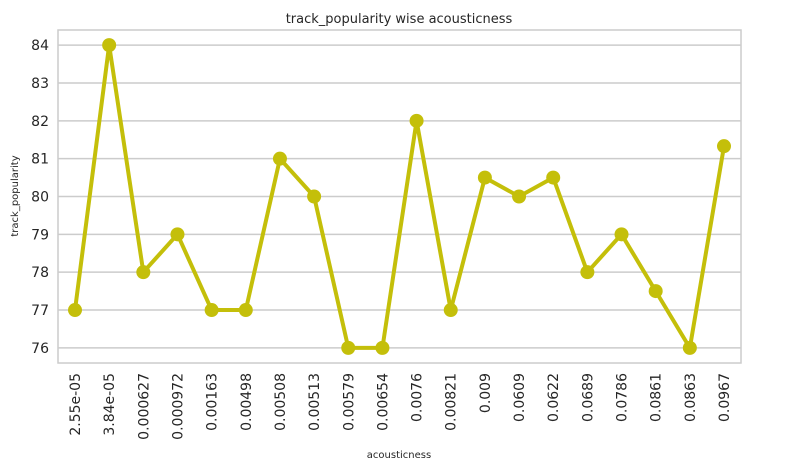  What do you see at coordinates (40, 235) in the screenshot?
I see `y-tick-label: 79` at bounding box center [40, 235].